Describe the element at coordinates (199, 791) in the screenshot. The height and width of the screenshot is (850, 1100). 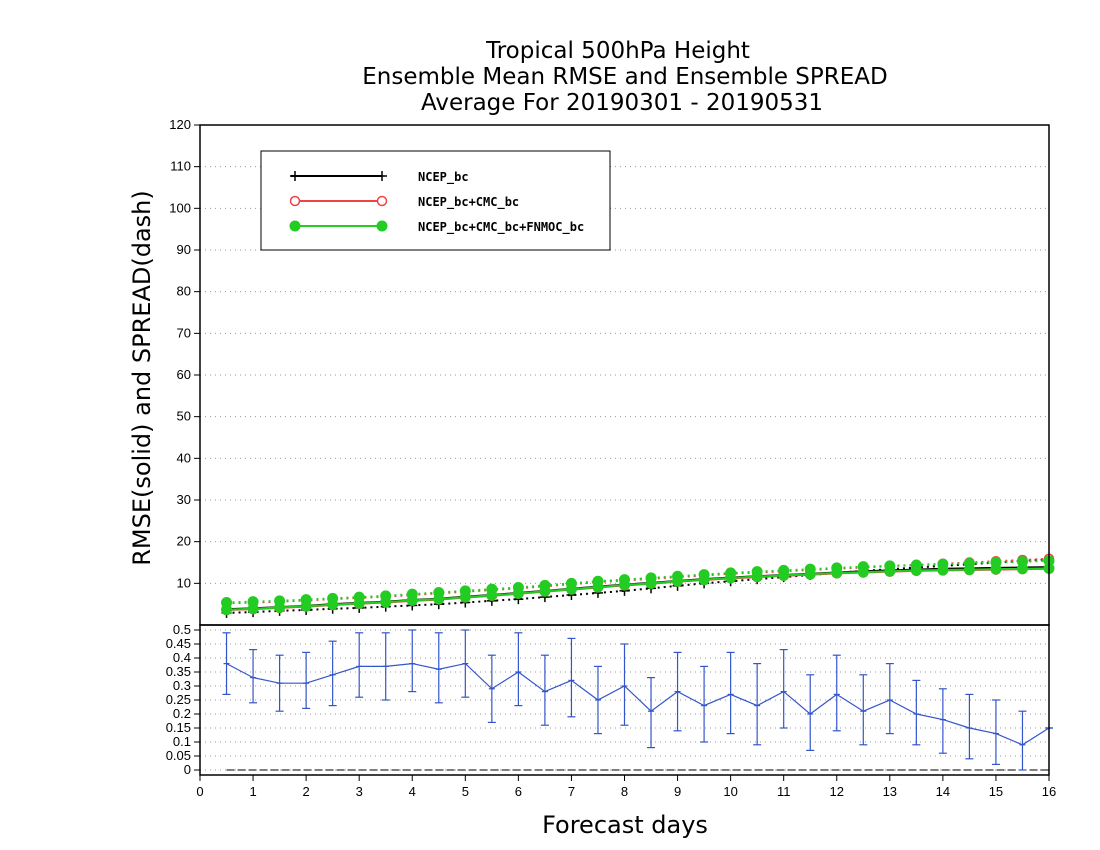
I see `x-tick-label: 0` at that location.